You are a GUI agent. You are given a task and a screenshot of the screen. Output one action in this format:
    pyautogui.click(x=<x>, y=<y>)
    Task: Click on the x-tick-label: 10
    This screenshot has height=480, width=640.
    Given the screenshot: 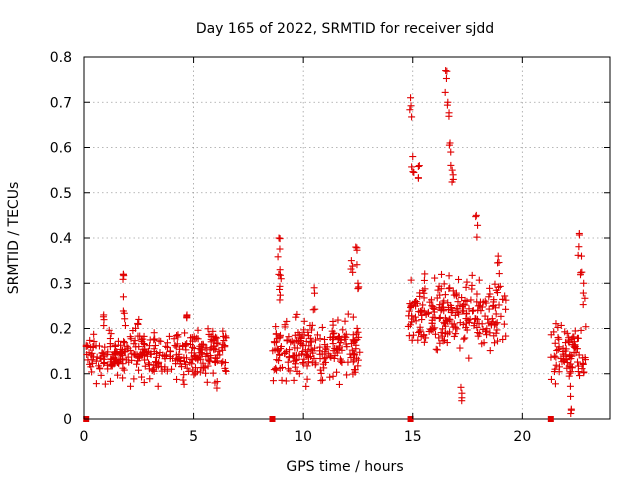 What is the action you would take?
    pyautogui.click(x=303, y=437)
    